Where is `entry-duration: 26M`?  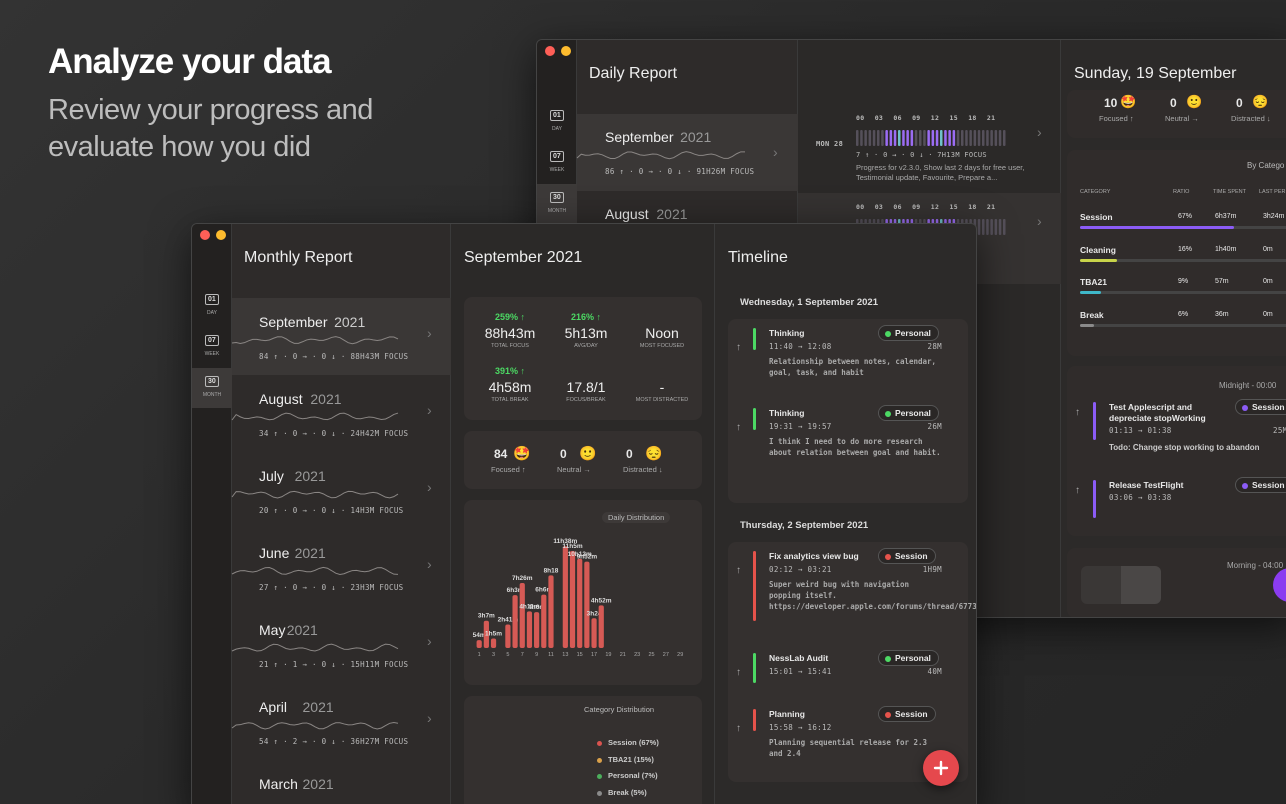 entry-duration: 26M is located at coordinates (934, 426).